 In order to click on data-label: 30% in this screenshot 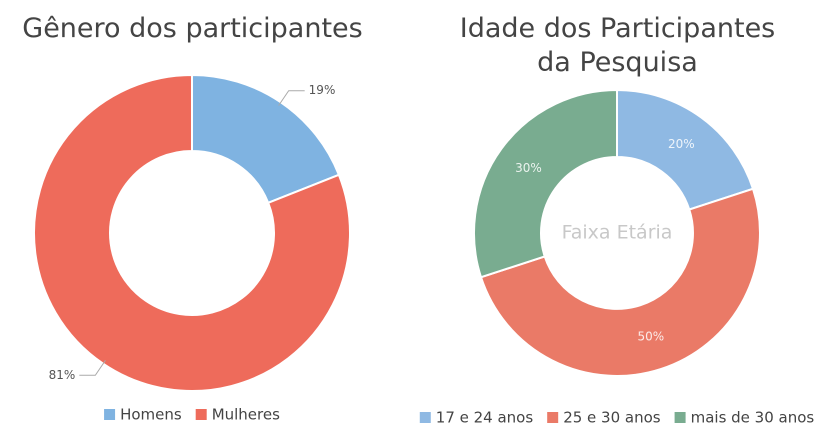, I will do `click(528, 168)`.